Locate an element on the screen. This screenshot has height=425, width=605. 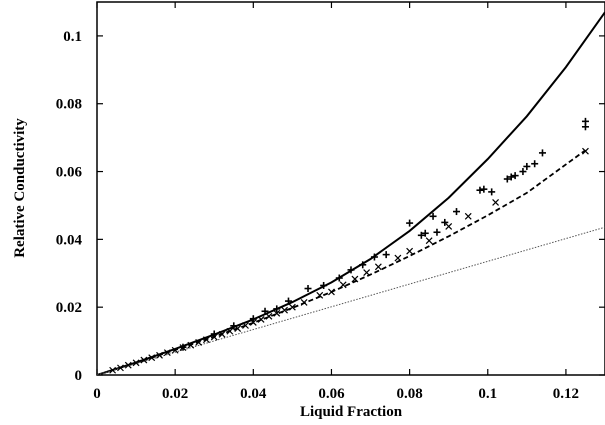
x-axis-label: Liquid Fraction is located at coordinates (351, 412).